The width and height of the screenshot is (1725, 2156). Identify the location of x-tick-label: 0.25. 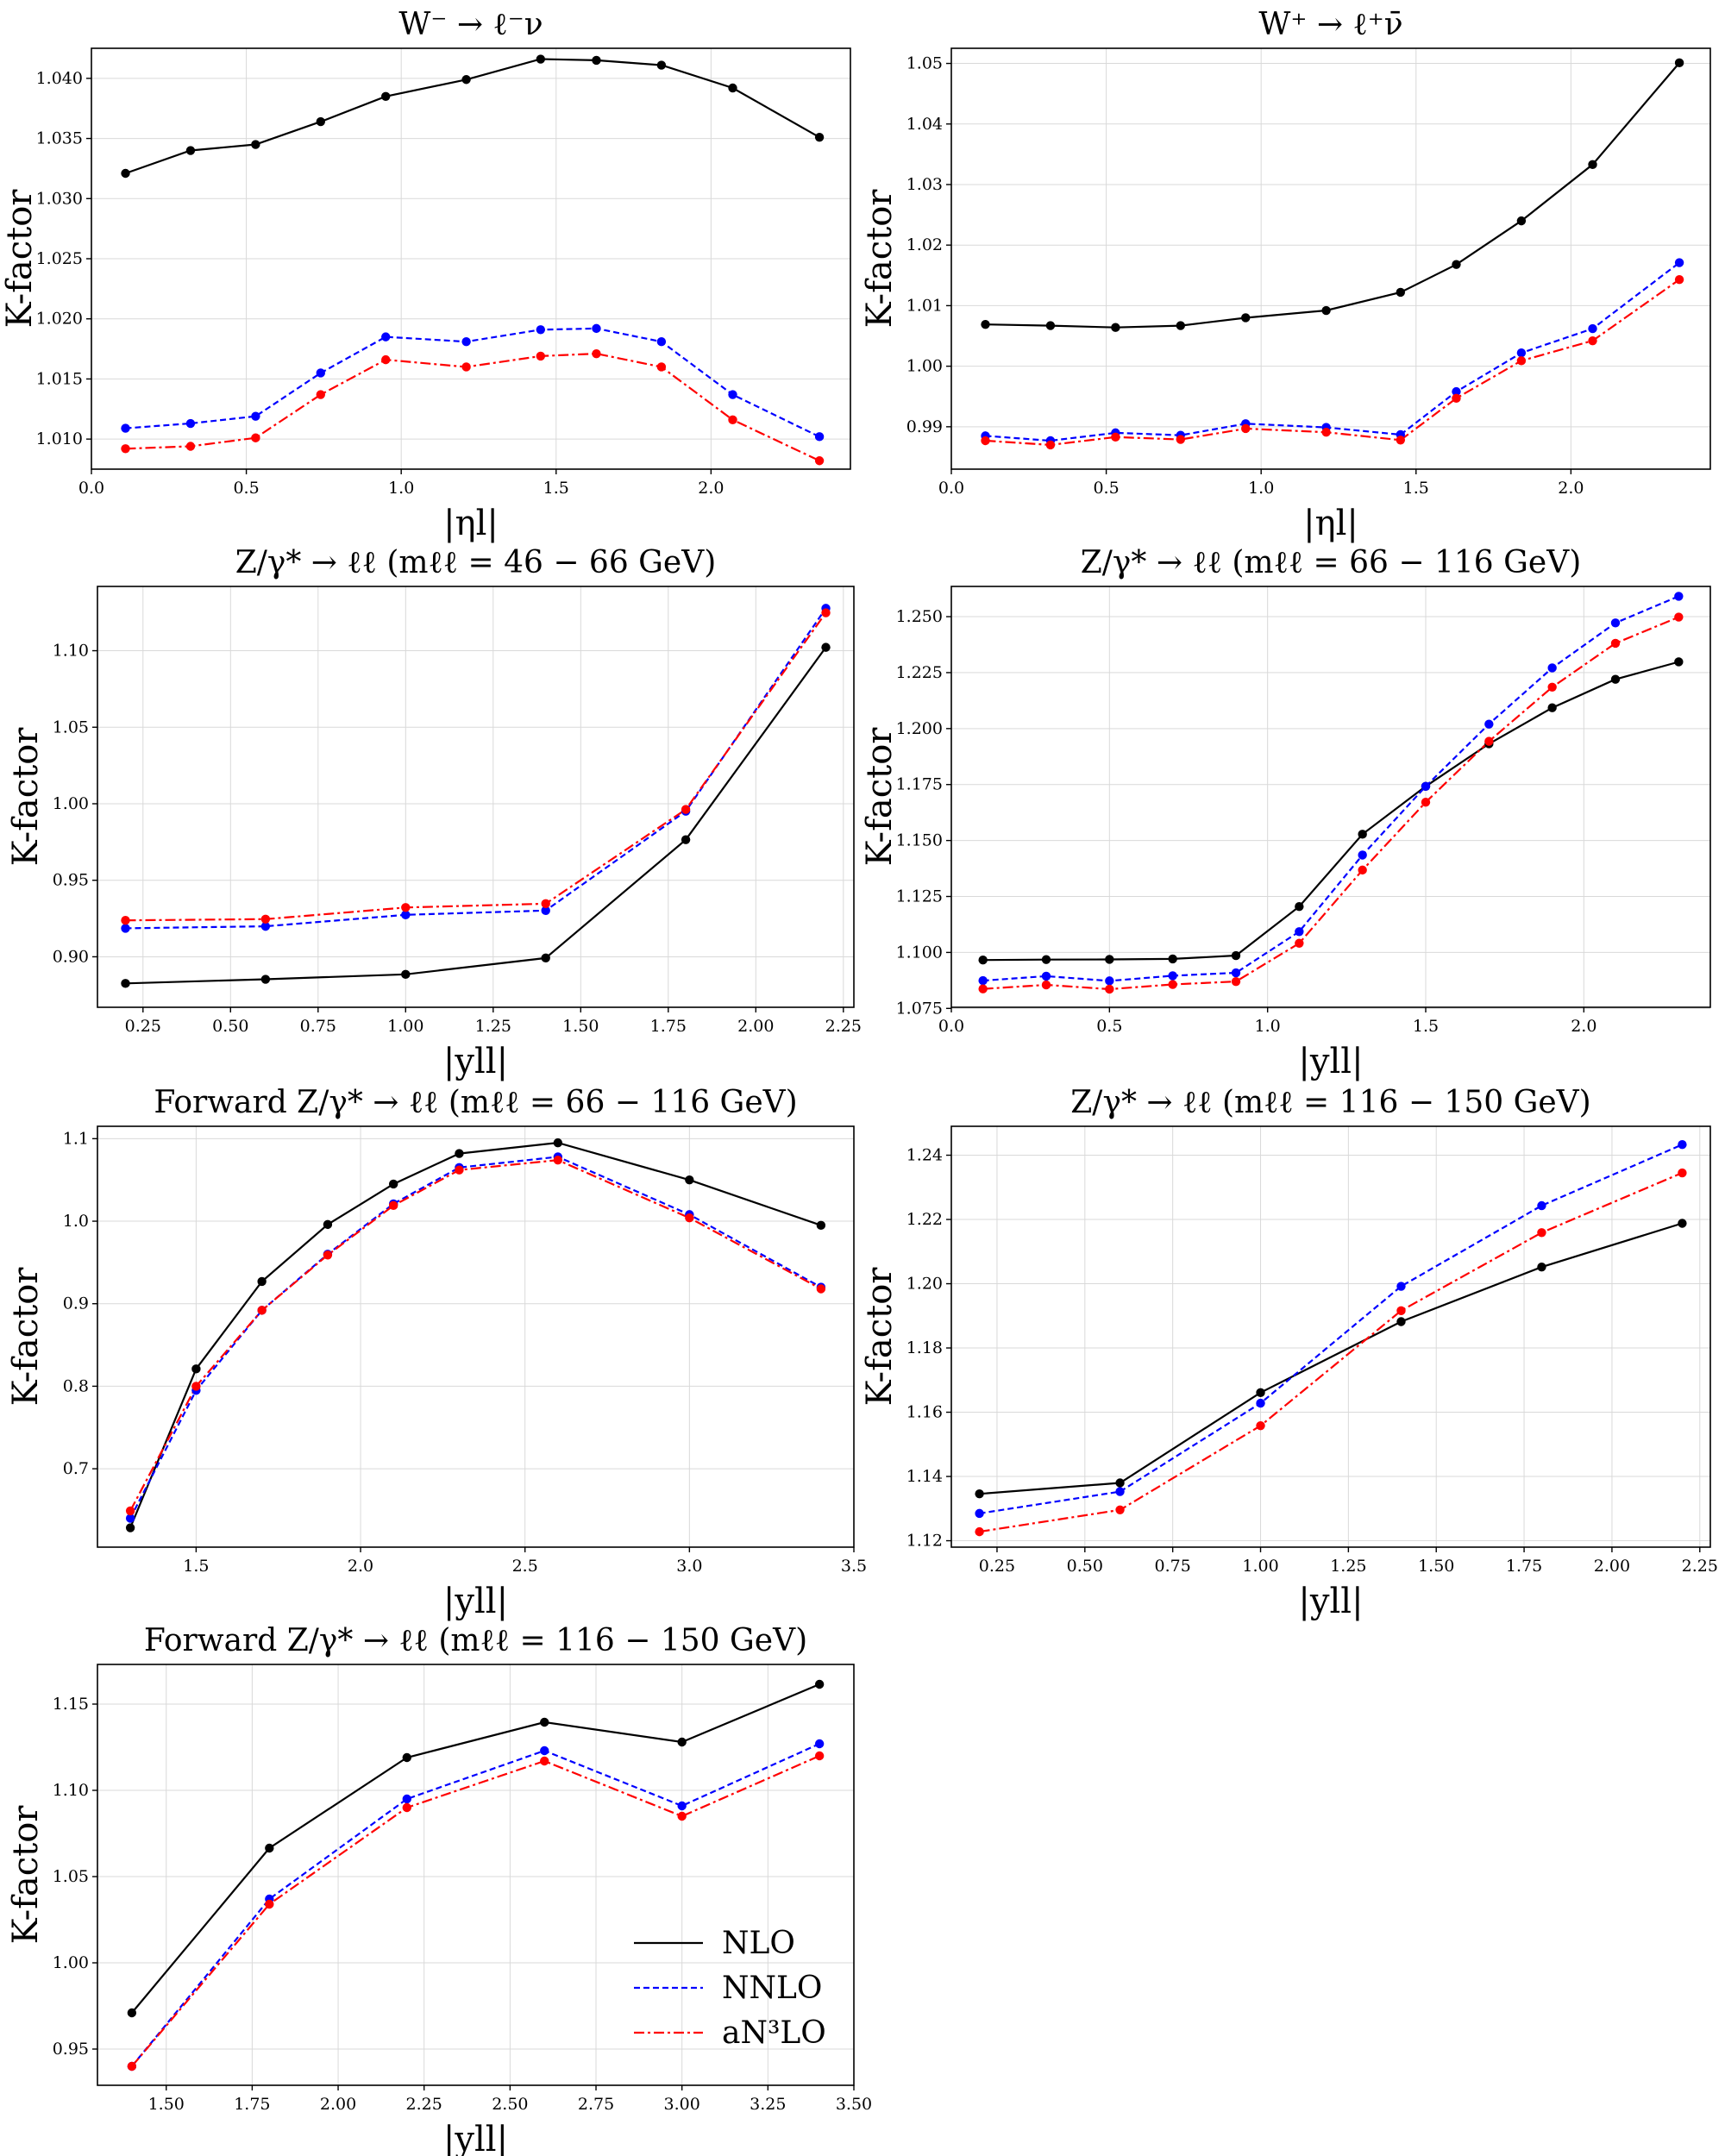
(997, 1566).